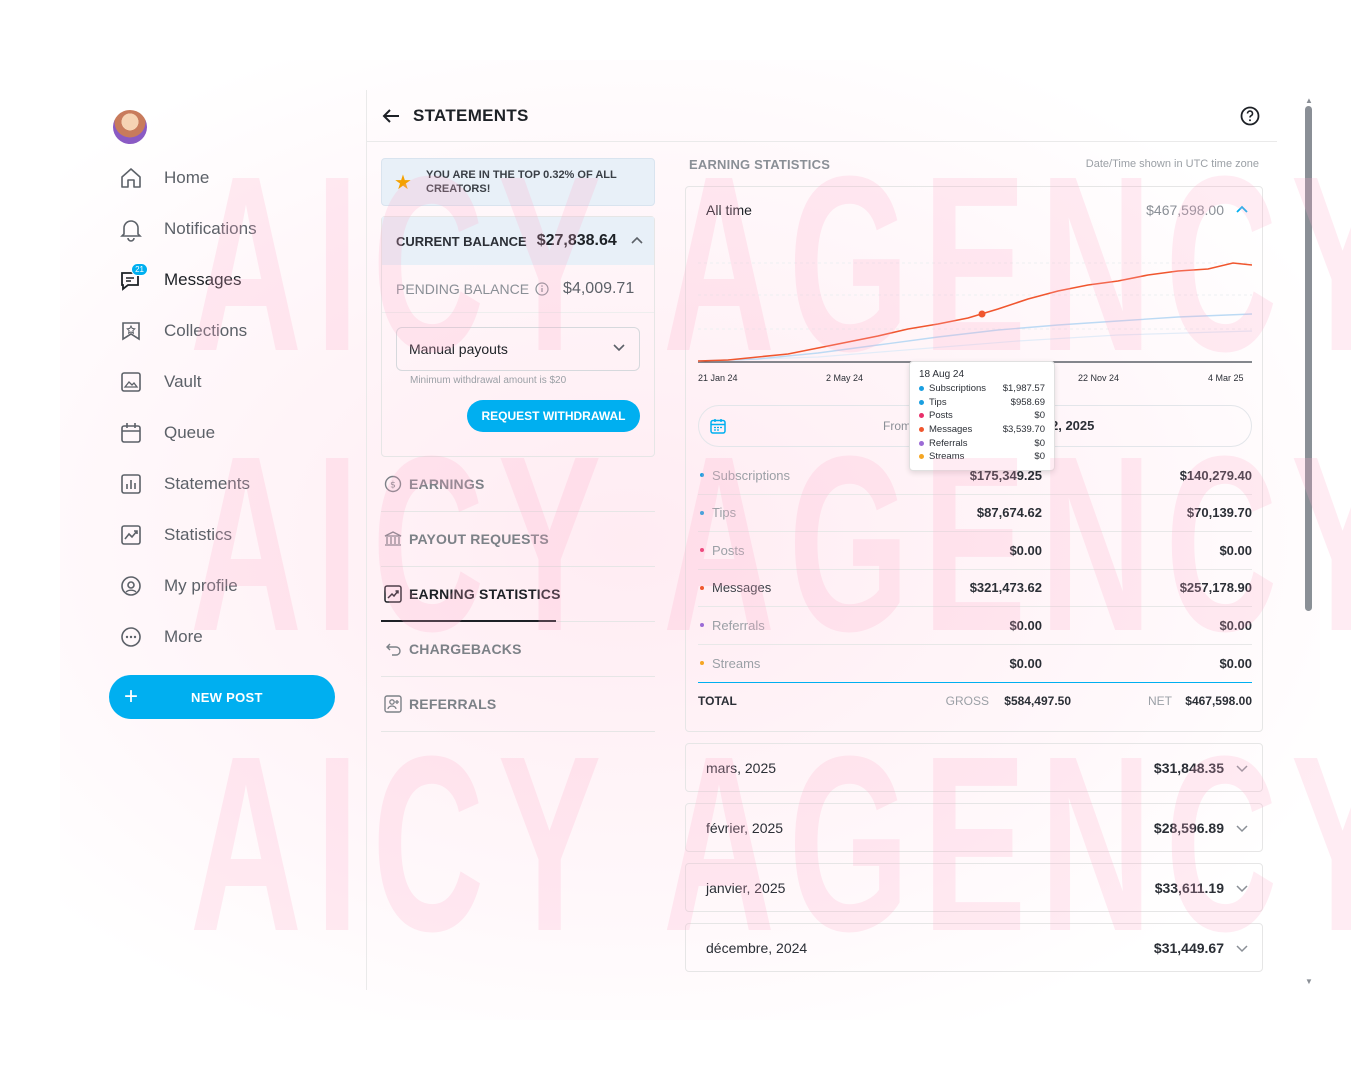 This screenshot has height=1080, width=1351. I want to click on gross-label: GROSS, so click(967, 701).